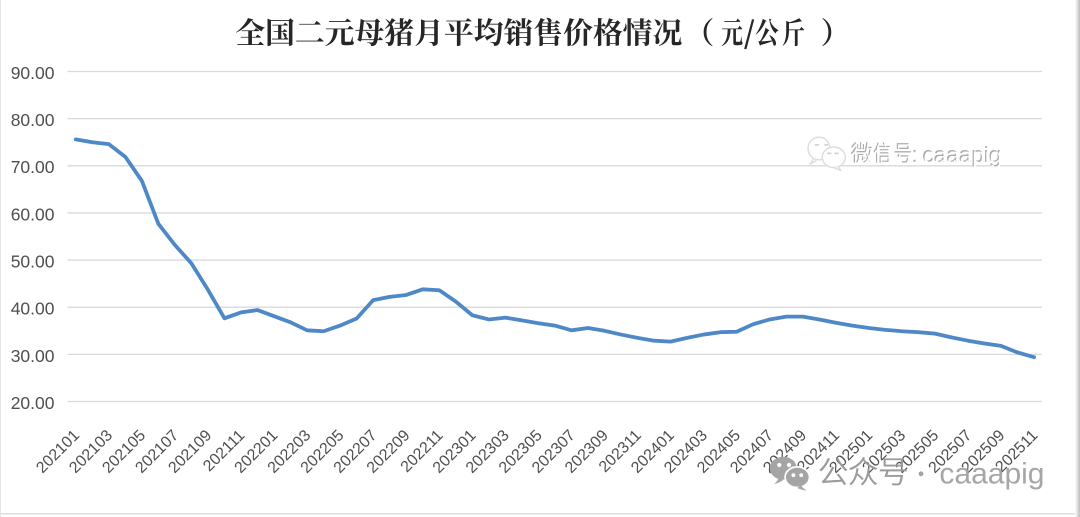  Describe the element at coordinates (33, 309) in the screenshot. I see `svg-text: 40.00` at that location.